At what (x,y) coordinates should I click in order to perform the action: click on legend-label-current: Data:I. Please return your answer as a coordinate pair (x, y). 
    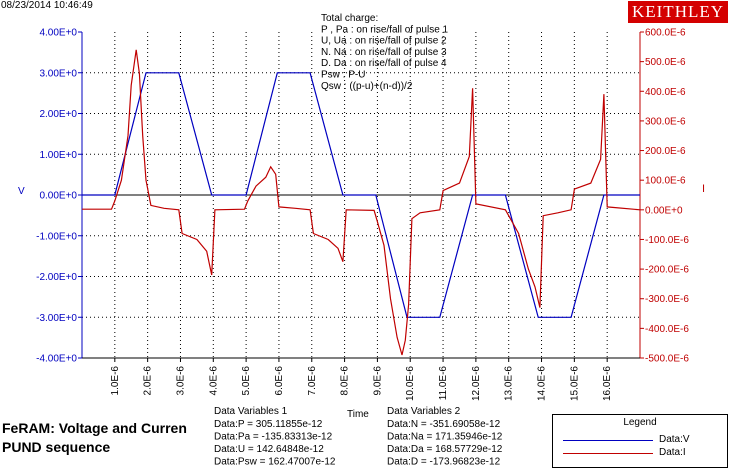
    Looking at the image, I should click on (672, 452).